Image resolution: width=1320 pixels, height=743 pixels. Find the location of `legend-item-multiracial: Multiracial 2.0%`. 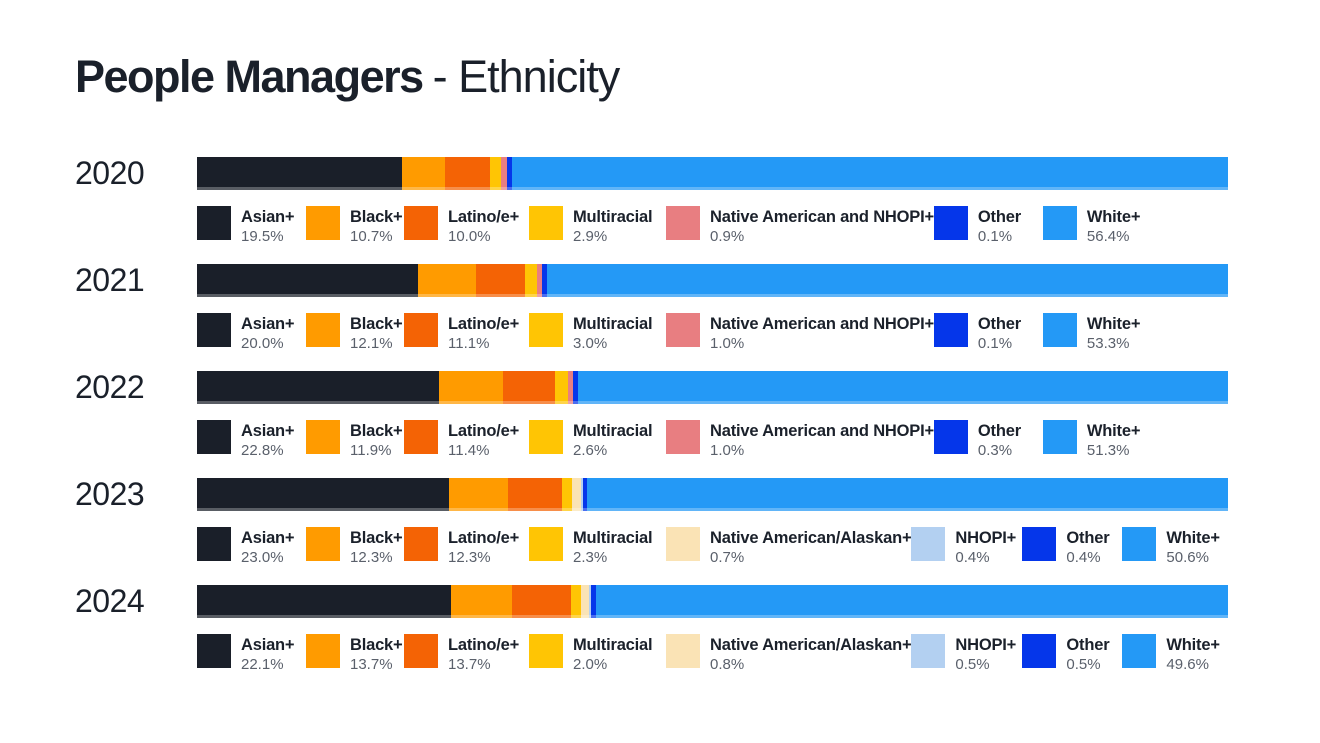

legend-item-multiracial: Multiracial 2.0% is located at coordinates (597, 654).